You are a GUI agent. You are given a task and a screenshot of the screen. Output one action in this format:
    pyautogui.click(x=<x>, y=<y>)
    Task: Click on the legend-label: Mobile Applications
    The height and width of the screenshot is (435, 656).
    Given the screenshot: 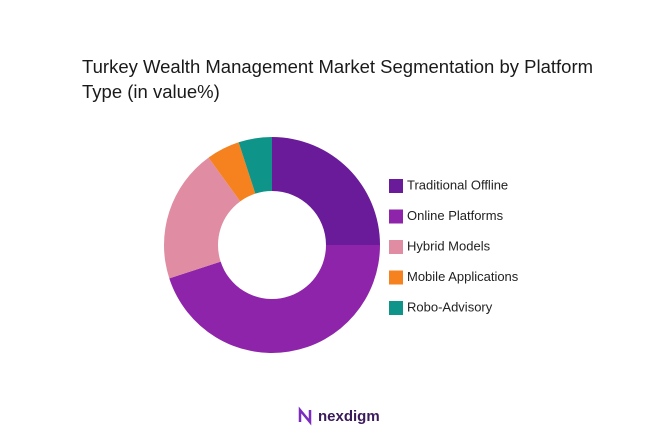 What is the action you would take?
    pyautogui.click(x=463, y=276)
    